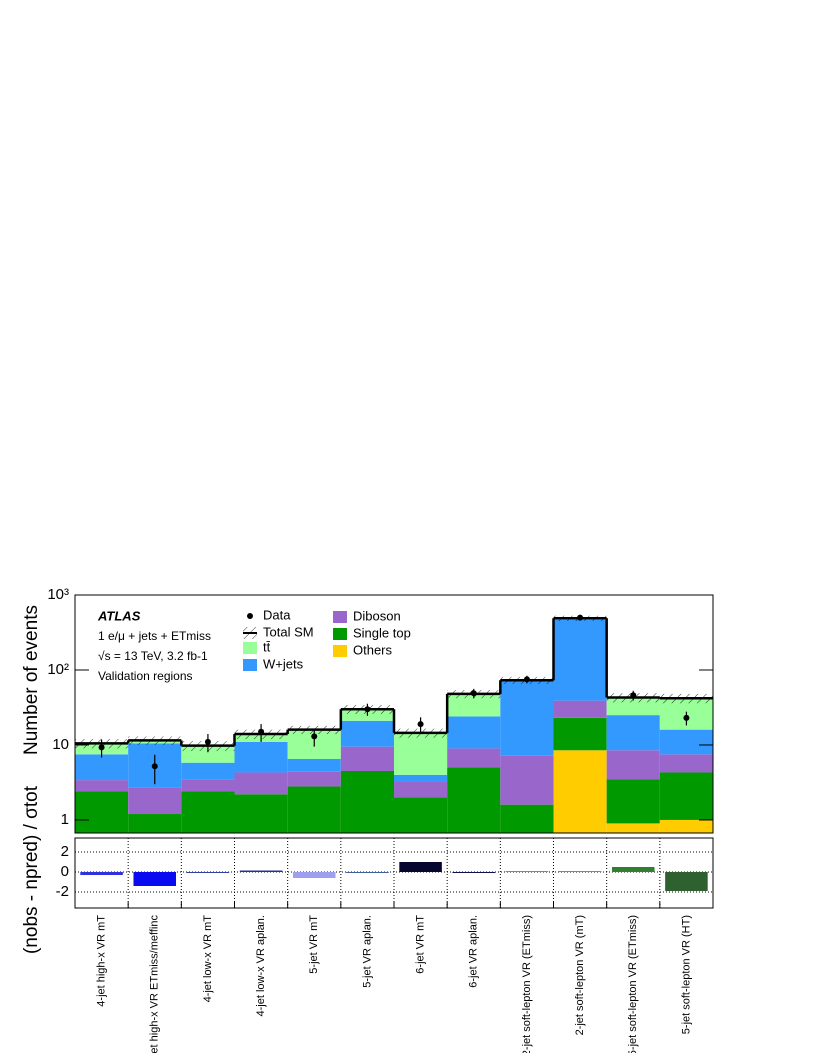  I want to click on annotation: √s = 13 TeV, 3.2 fb-1, so click(153, 656).